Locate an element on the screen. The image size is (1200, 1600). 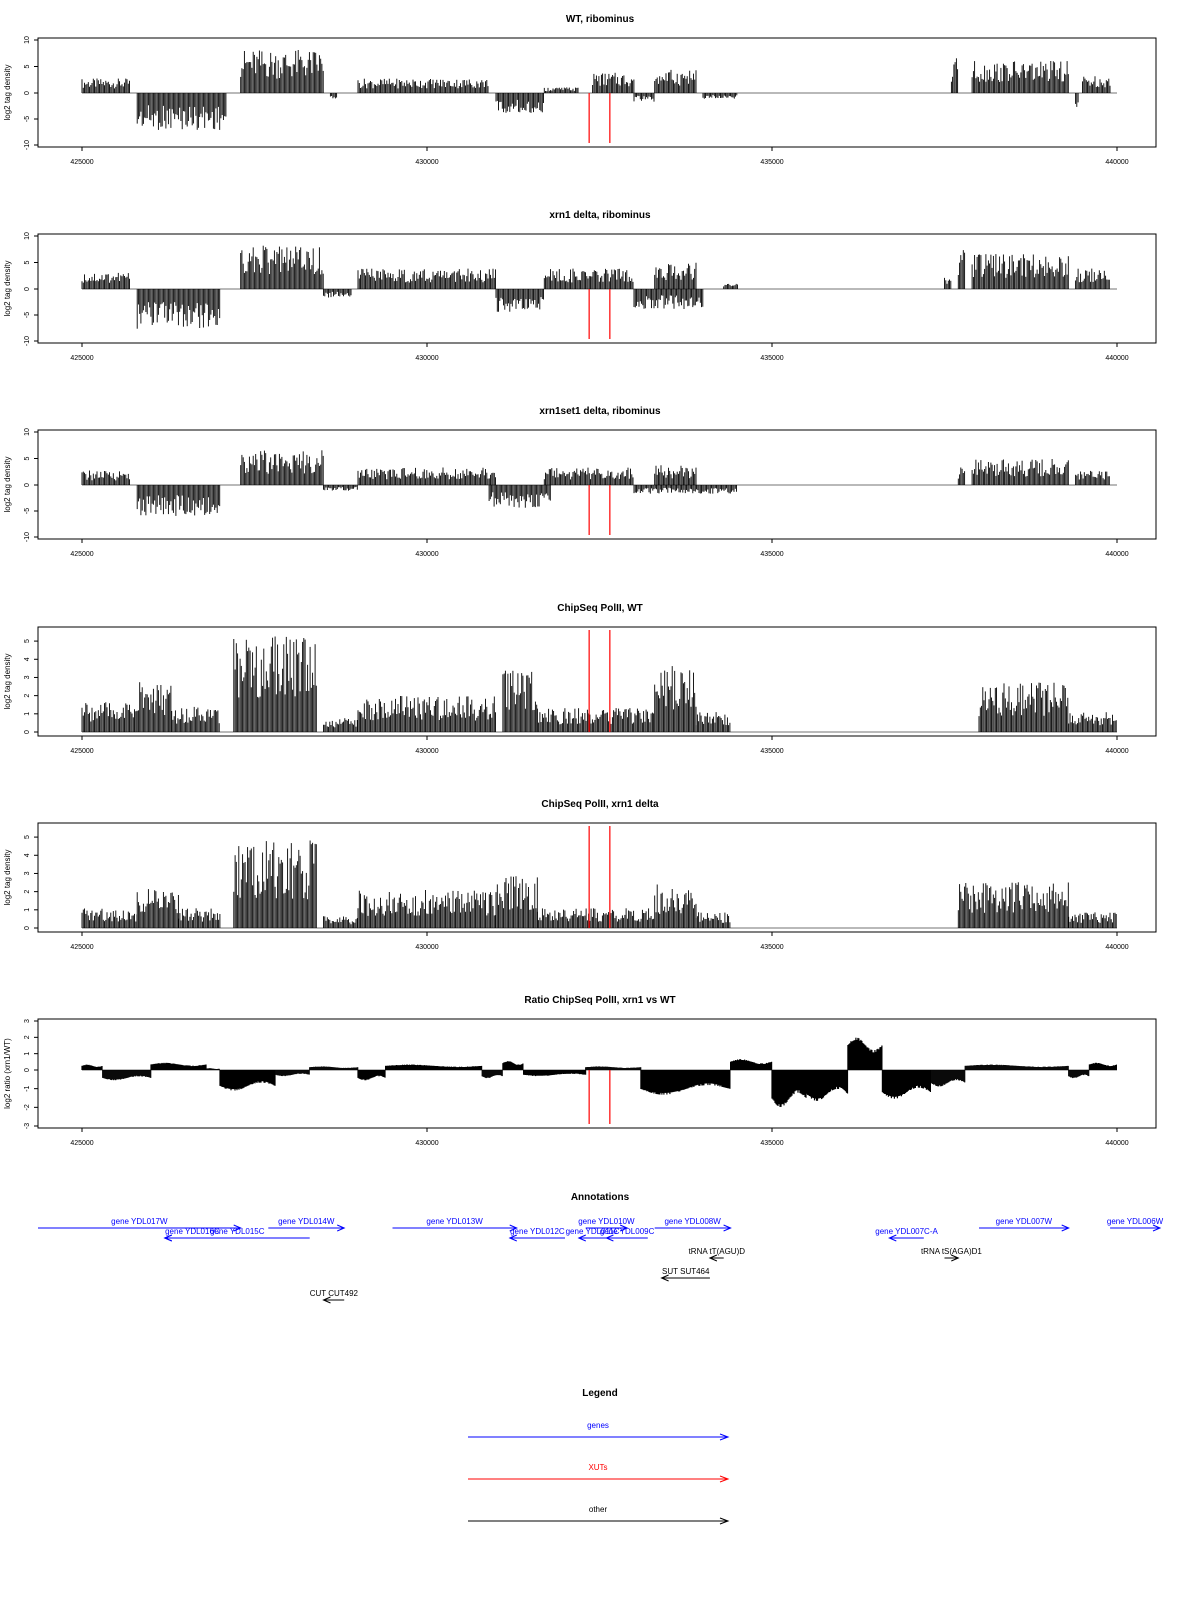
annotation-item: CUT CUT492 is located at coordinates (334, 1296).